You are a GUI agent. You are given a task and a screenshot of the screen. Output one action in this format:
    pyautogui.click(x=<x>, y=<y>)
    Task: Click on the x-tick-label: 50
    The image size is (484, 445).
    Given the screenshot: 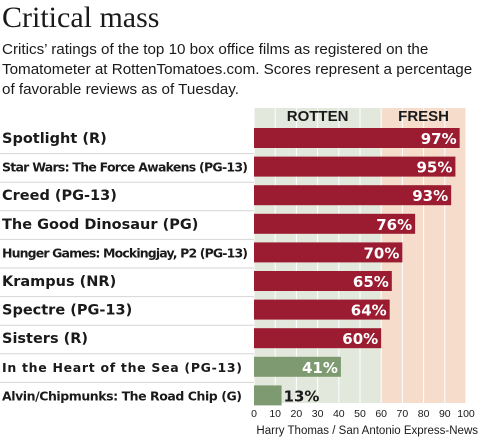 What is the action you would take?
    pyautogui.click(x=360, y=414)
    